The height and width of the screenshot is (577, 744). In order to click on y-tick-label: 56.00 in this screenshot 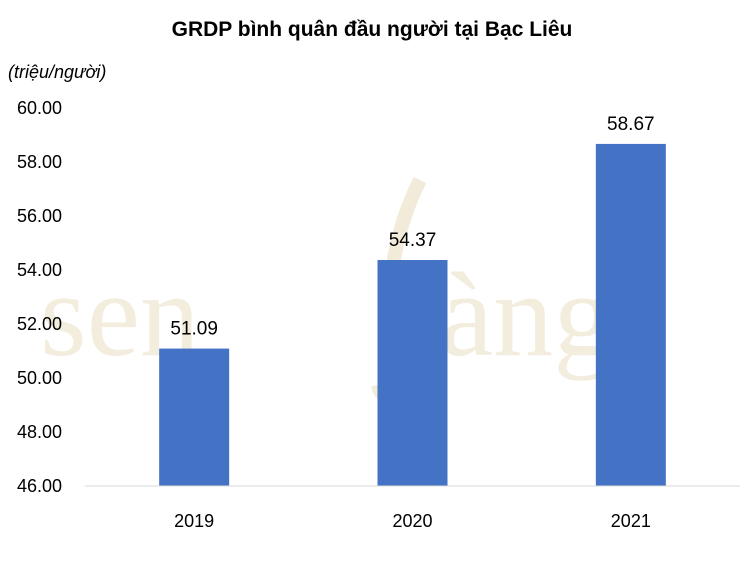, I will do `click(39, 216)`.